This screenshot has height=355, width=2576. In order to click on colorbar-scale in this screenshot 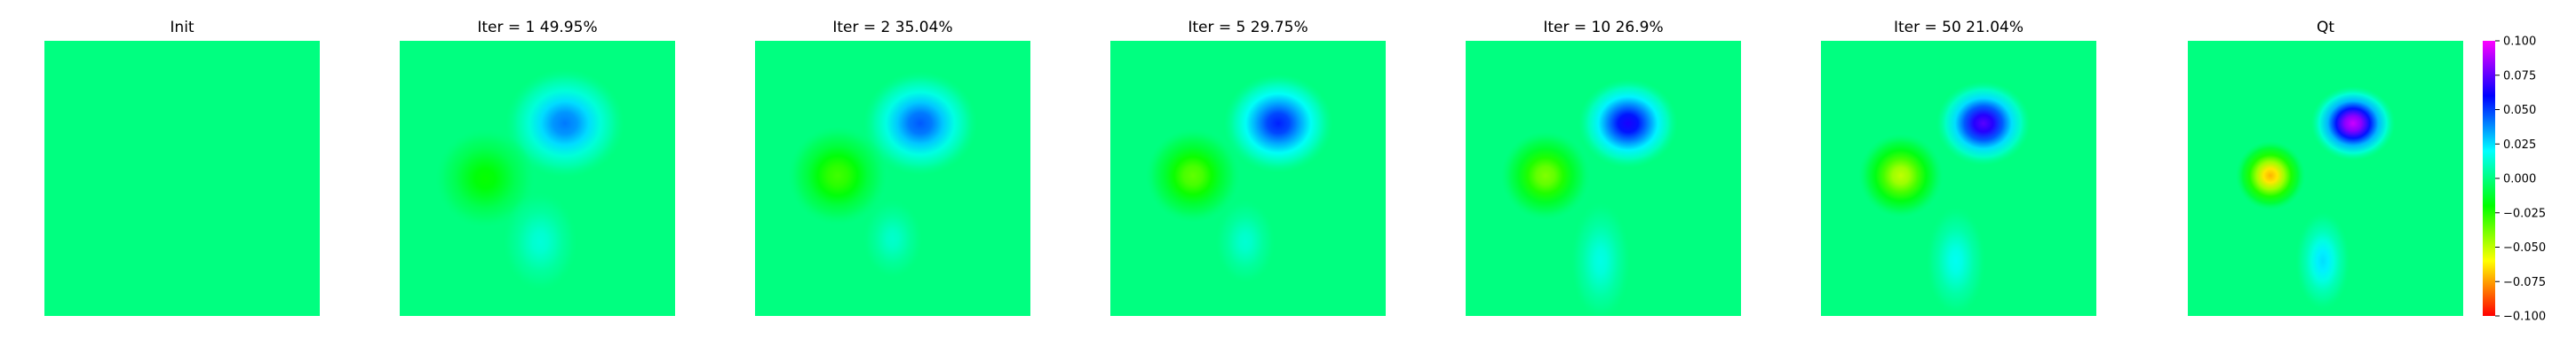, I will do `click(2489, 178)`.